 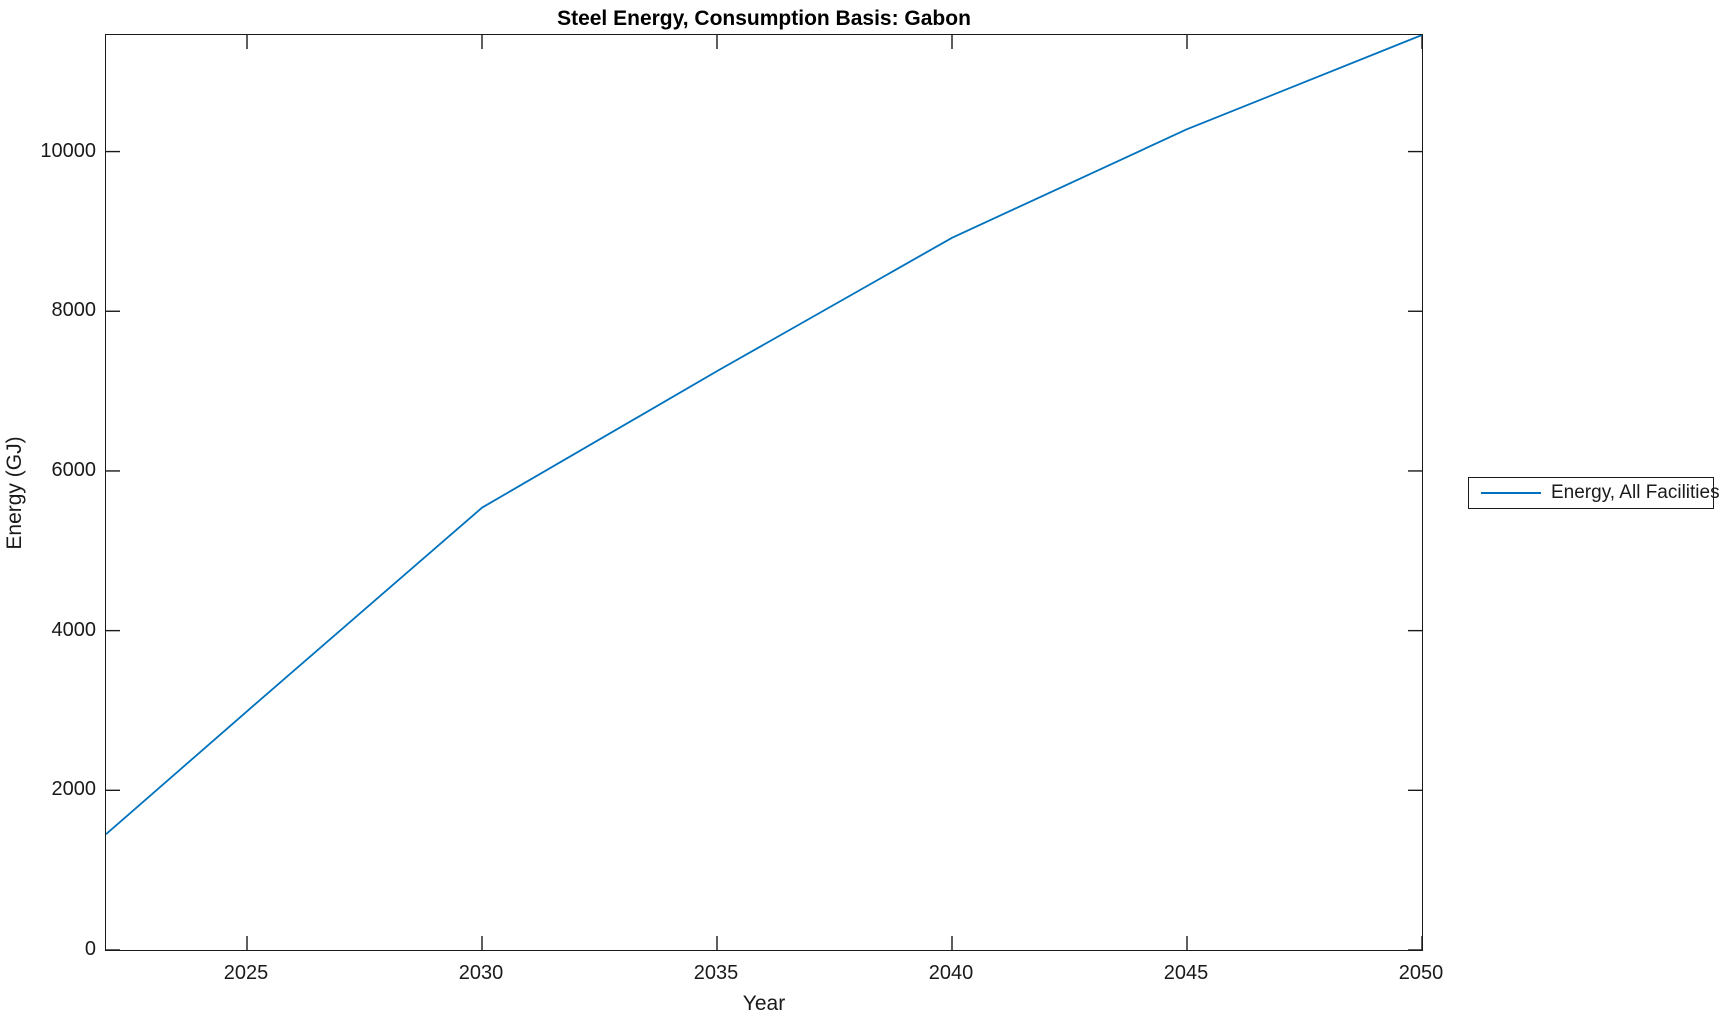 What do you see at coordinates (764, 1003) in the screenshot?
I see `x-axis-label: Year` at bounding box center [764, 1003].